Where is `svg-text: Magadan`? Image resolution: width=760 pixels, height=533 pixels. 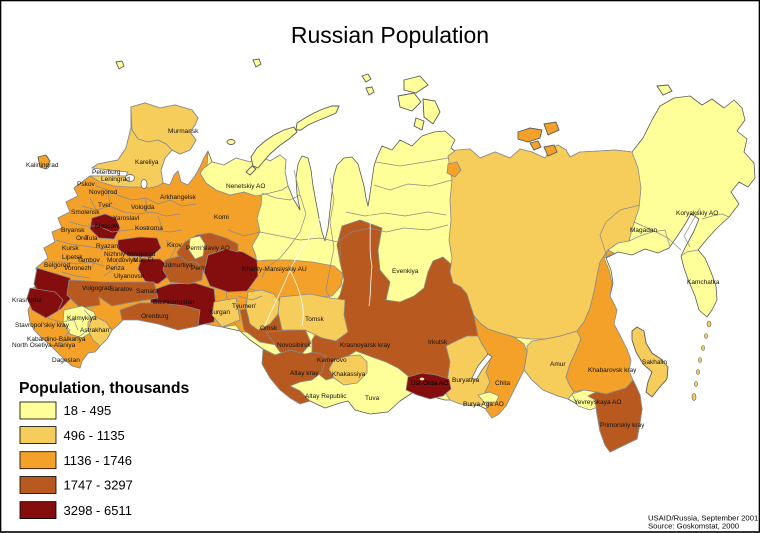
svg-text: Magadan is located at coordinates (643, 230).